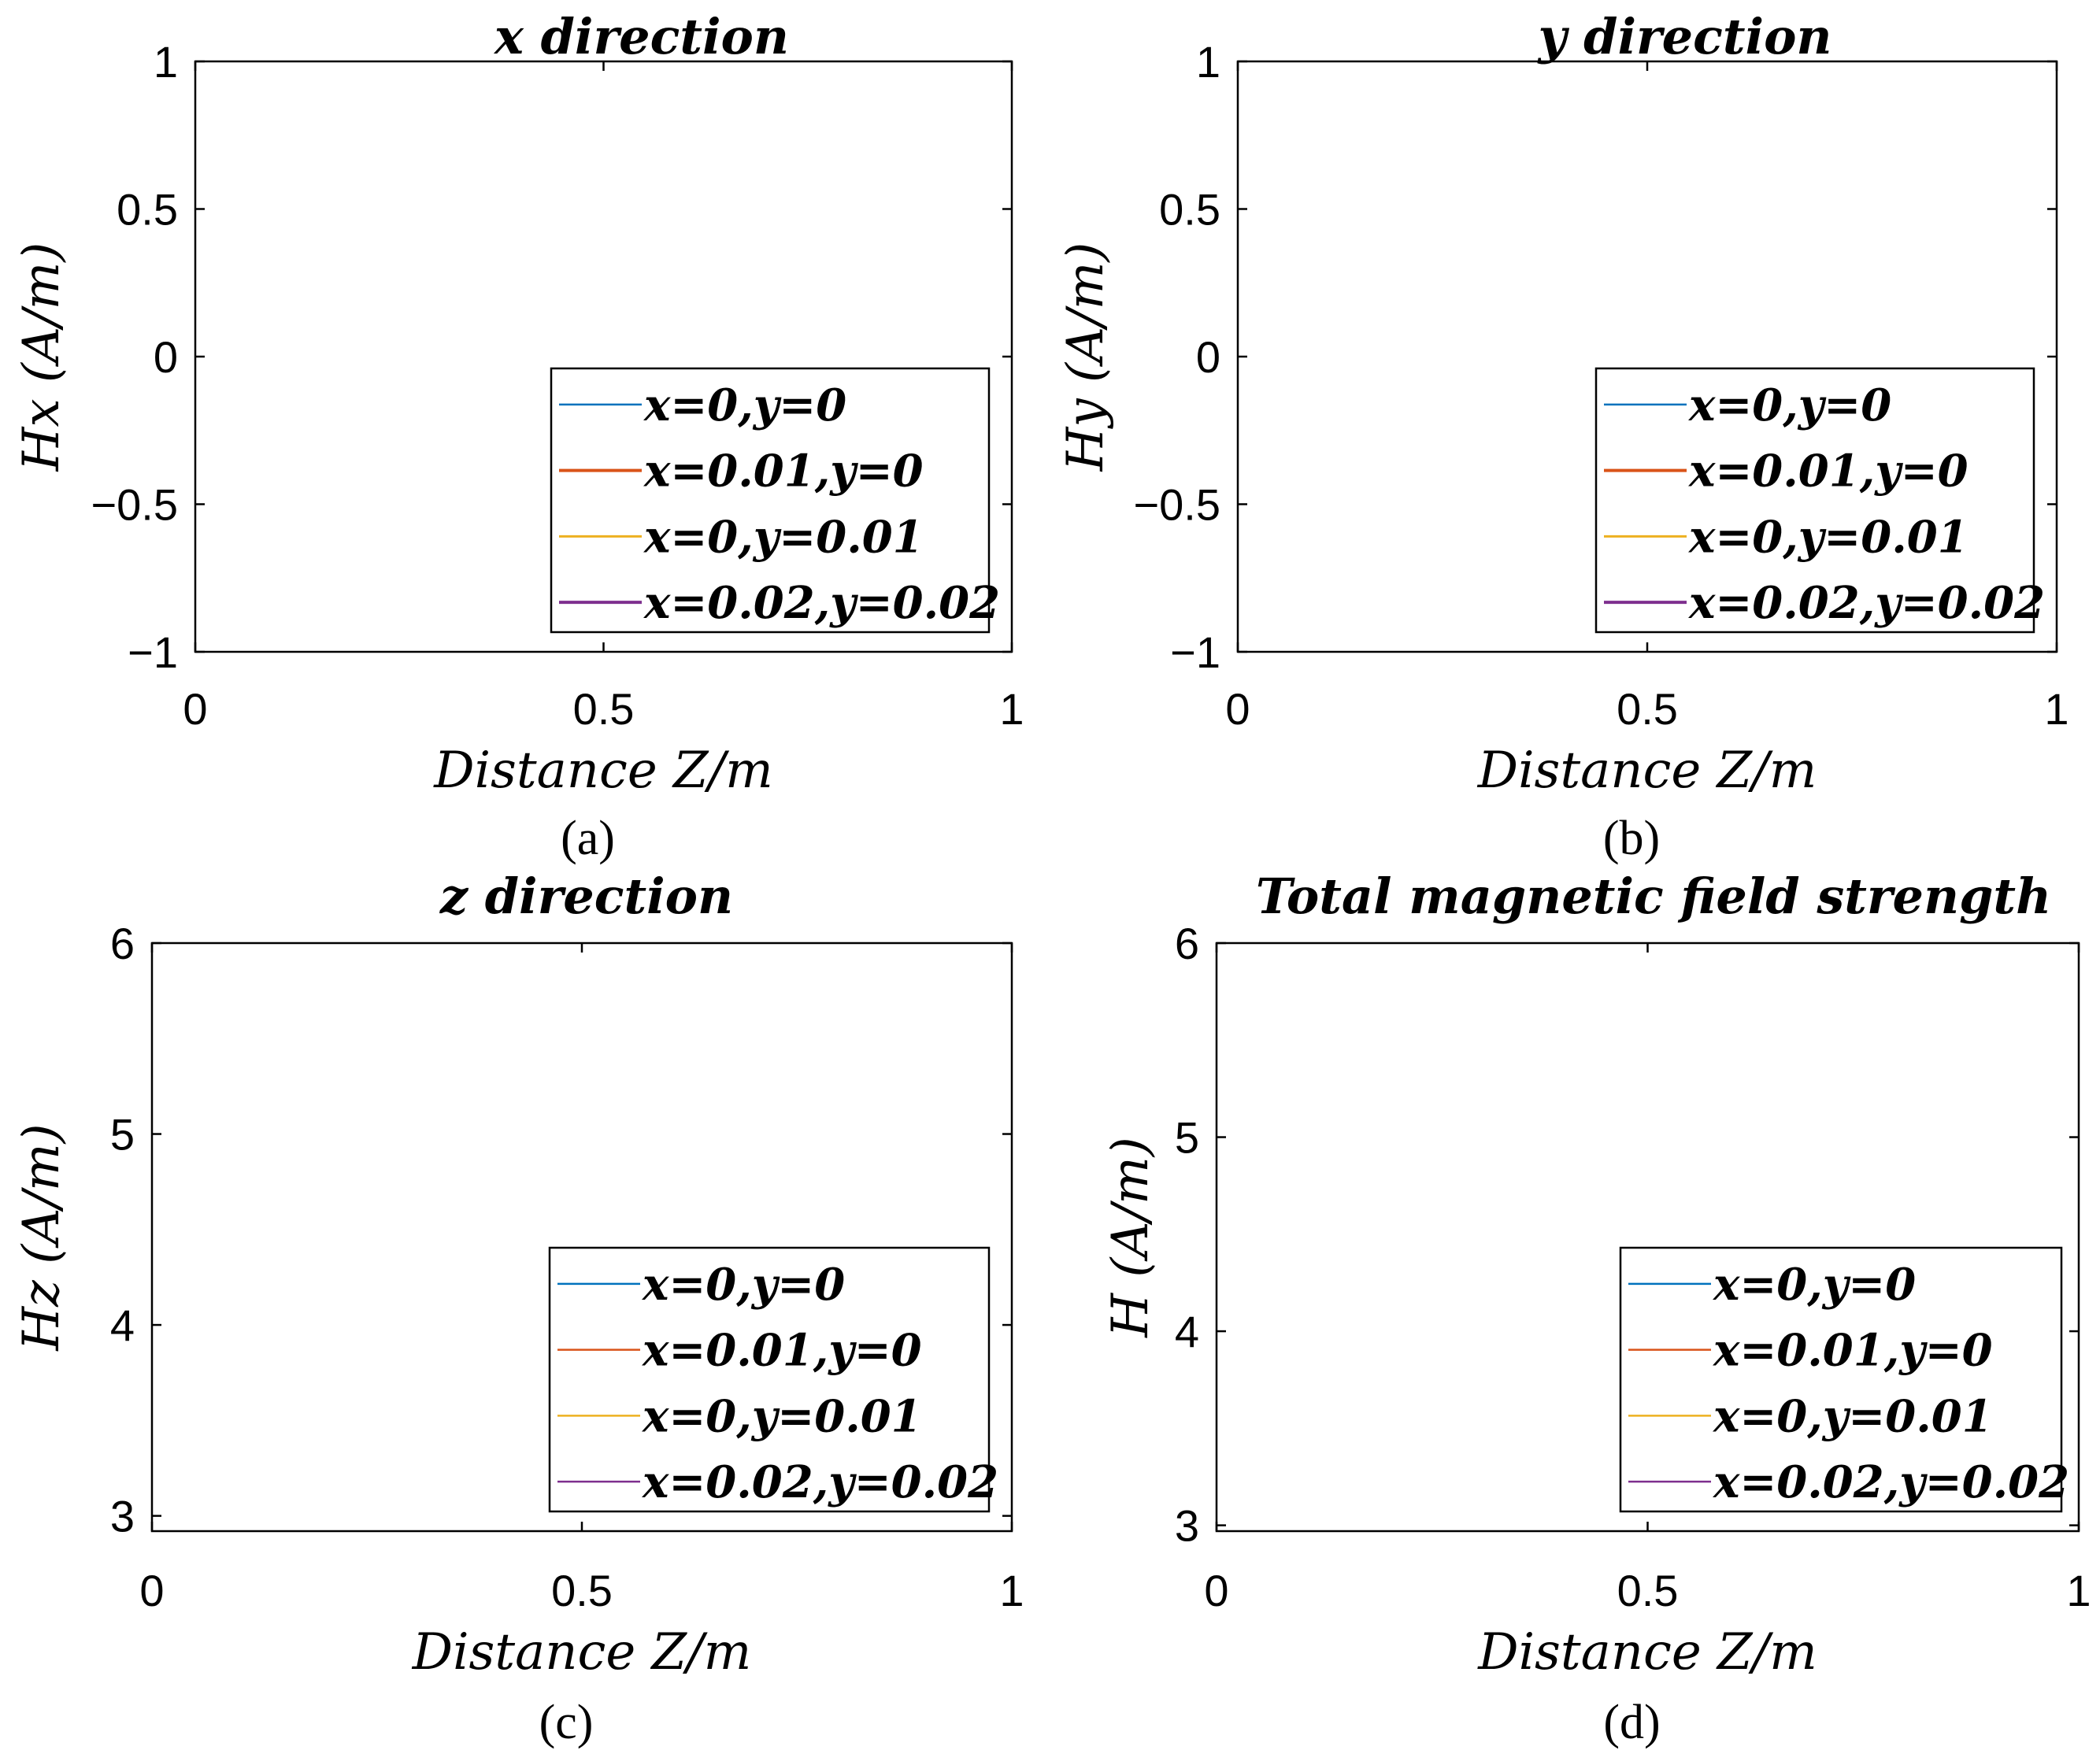 The height and width of the screenshot is (1761, 2100). Describe the element at coordinates (1654, 896) in the screenshot. I see `chart-title: Total magnetic field strength` at that location.